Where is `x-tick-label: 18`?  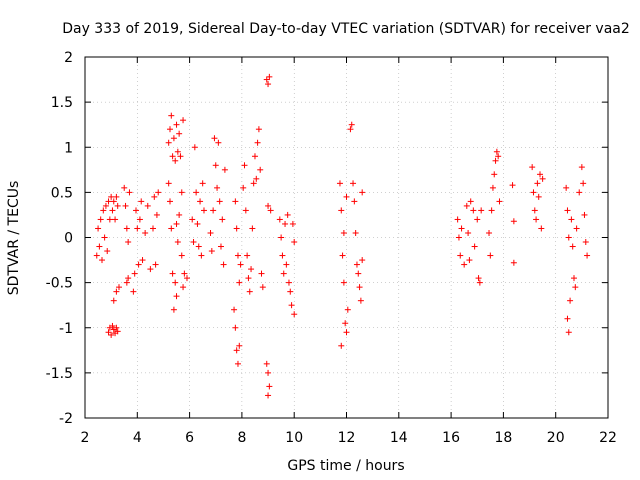 x-tick-label: 18 is located at coordinates (503, 438).